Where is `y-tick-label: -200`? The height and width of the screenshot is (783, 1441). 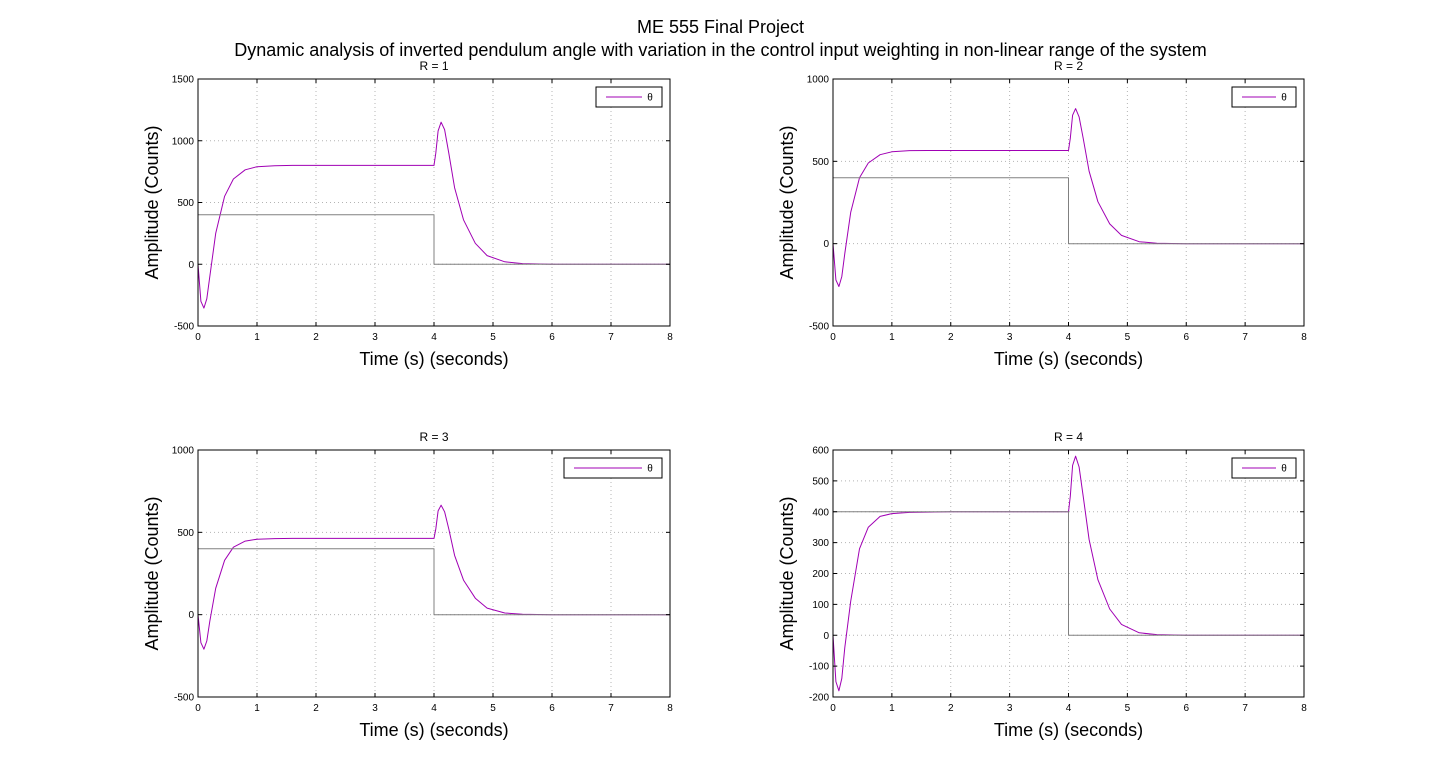 y-tick-label: -200 is located at coordinates (819, 698).